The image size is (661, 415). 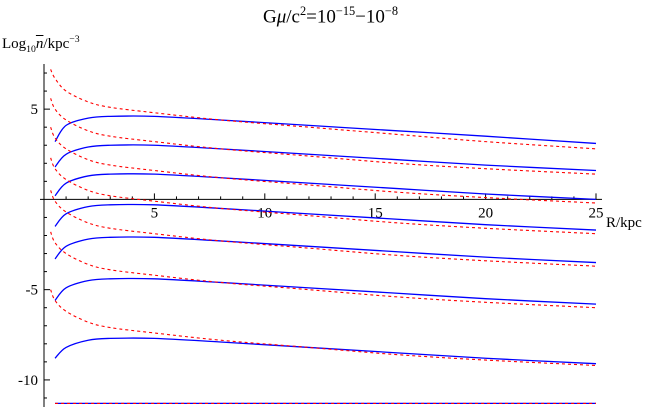 I want to click on title-exp-low: −15, so click(x=345, y=11).